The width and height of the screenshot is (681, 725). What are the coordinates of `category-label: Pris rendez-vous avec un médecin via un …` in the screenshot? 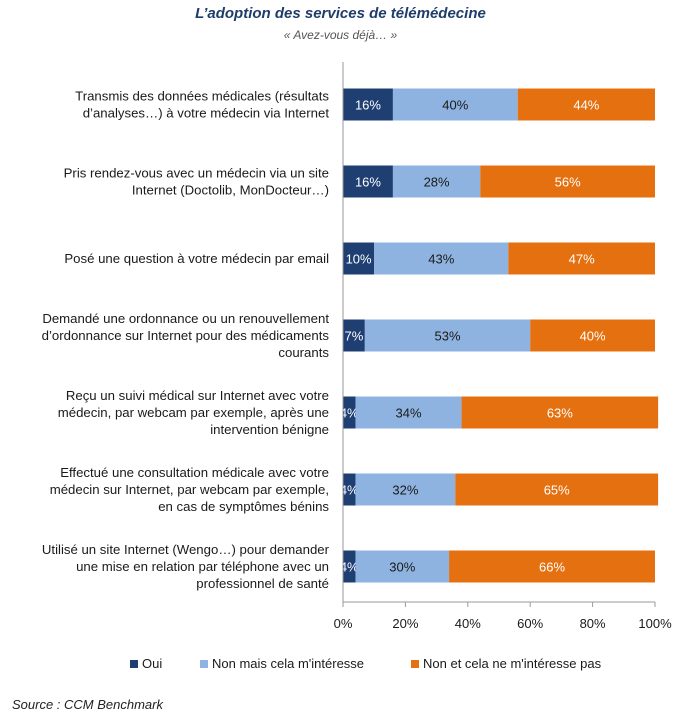 It's located at (196, 173).